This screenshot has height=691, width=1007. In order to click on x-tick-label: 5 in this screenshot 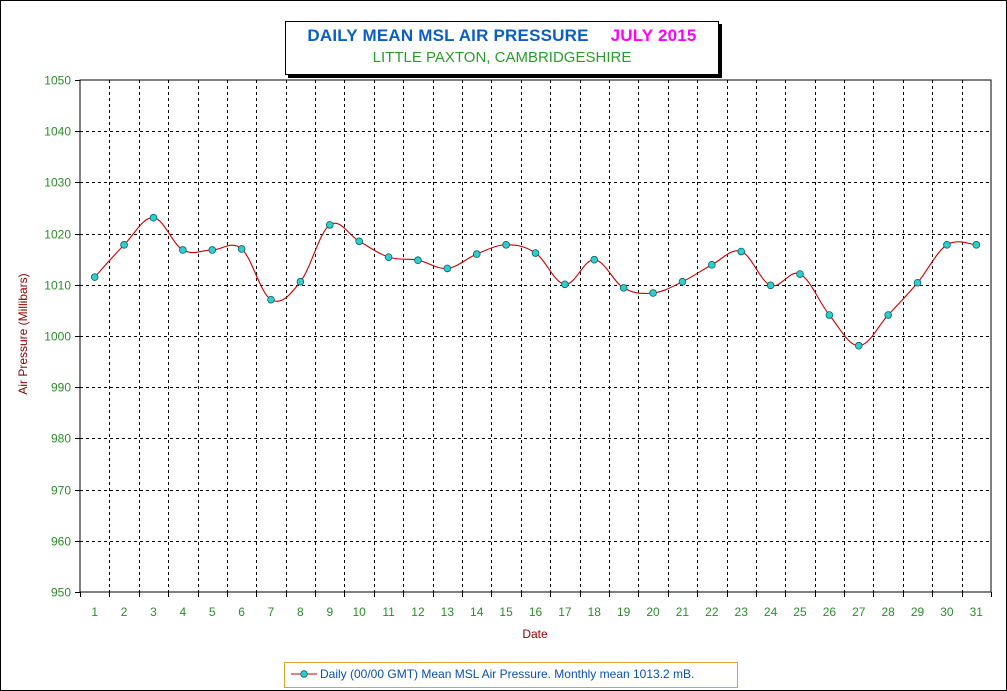, I will do `click(212, 612)`.